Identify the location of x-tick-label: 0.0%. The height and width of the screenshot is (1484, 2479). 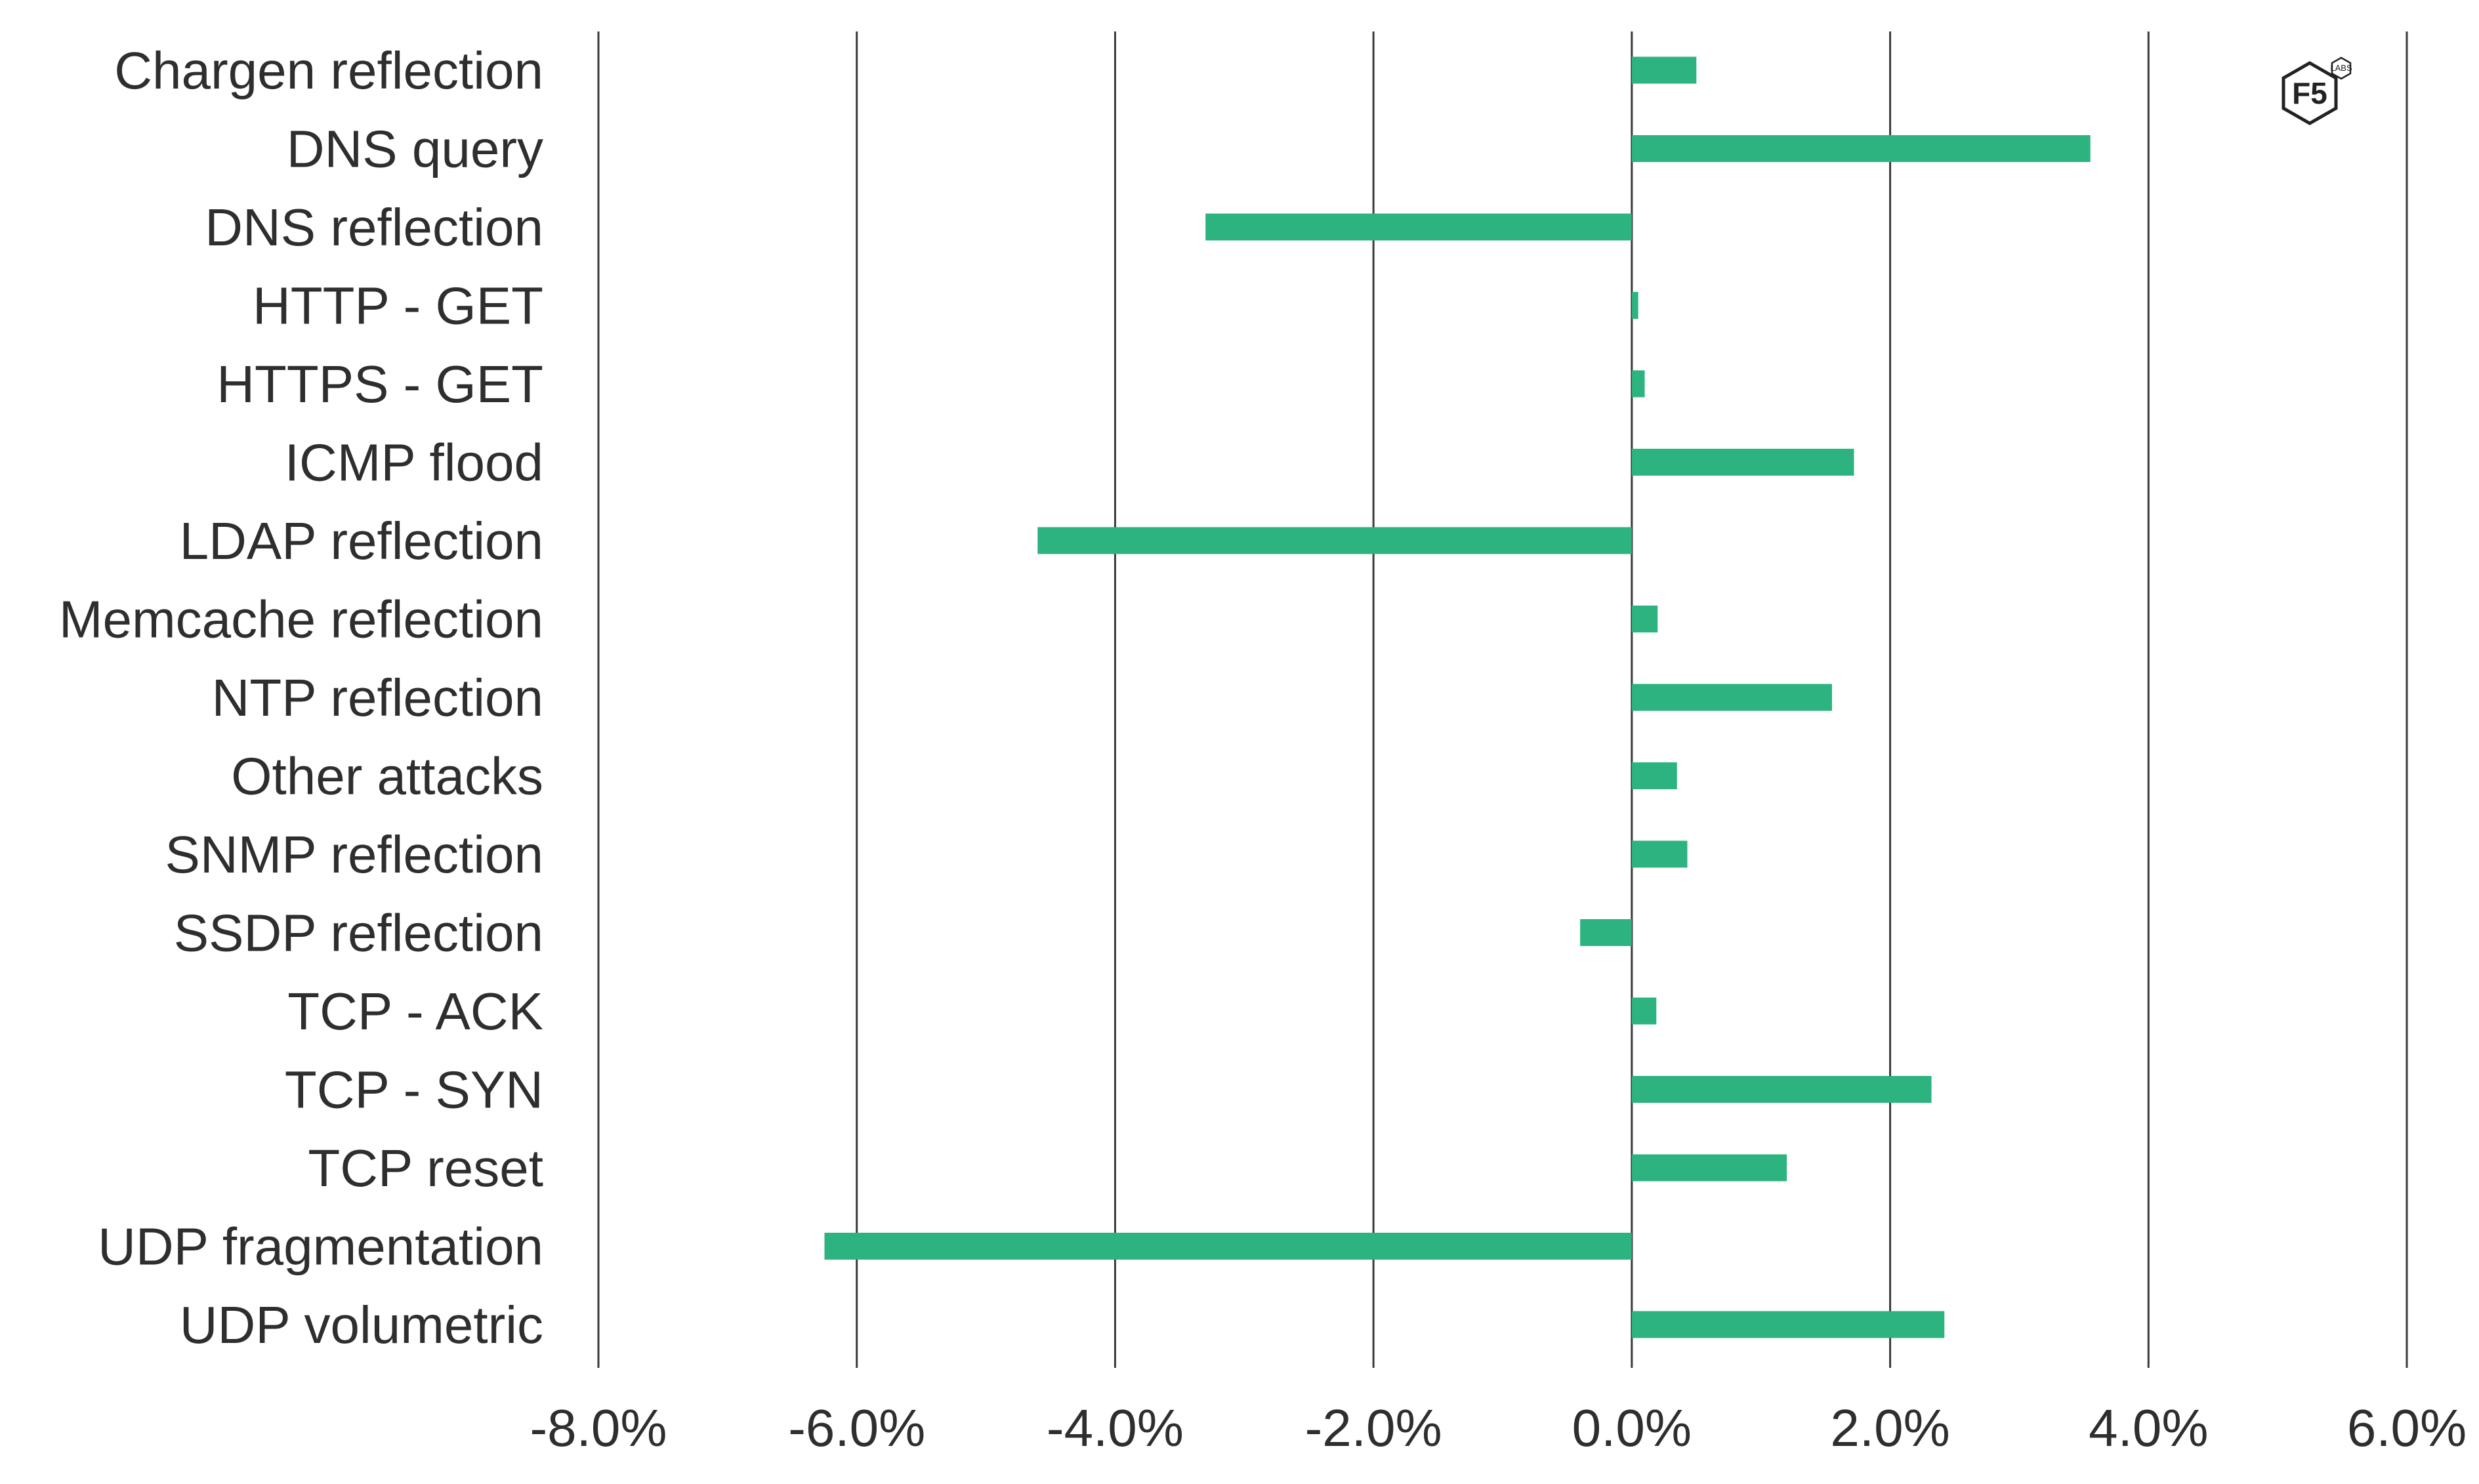
(1632, 1428).